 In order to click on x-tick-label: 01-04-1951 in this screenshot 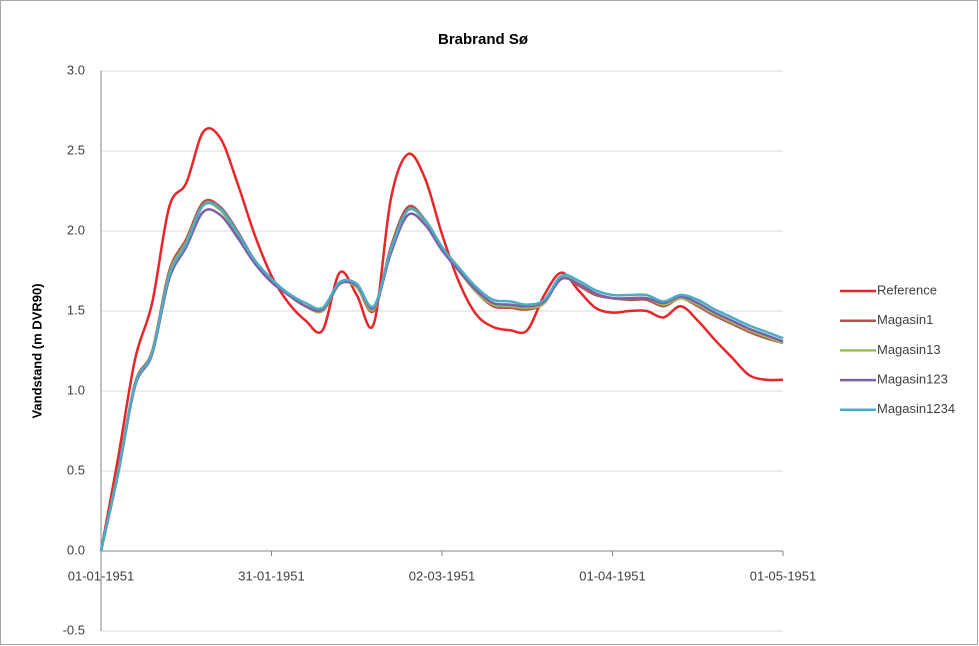, I will do `click(612, 575)`.